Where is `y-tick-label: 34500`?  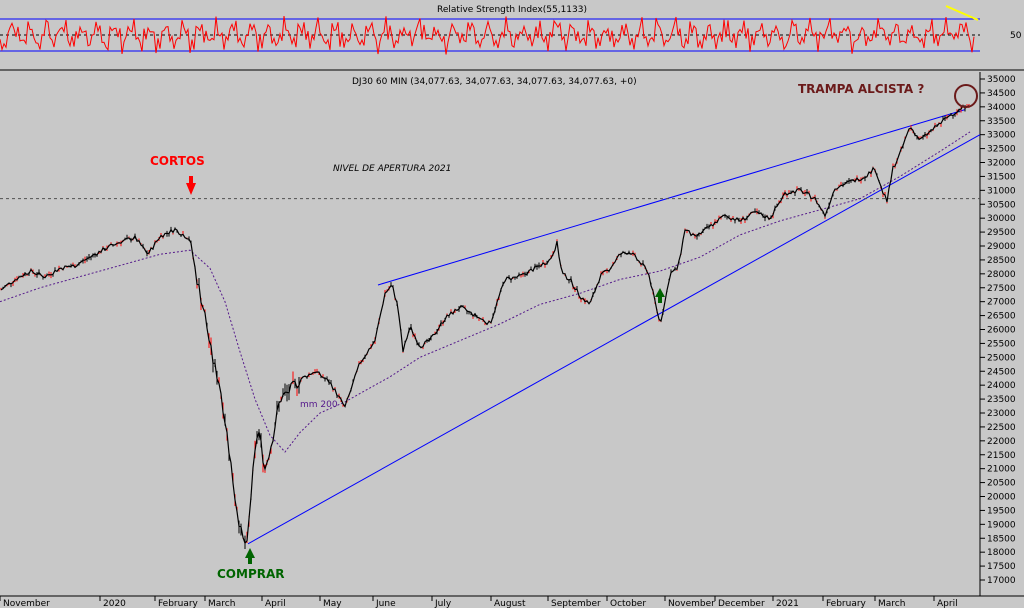 y-tick-label: 34500 is located at coordinates (1001, 94).